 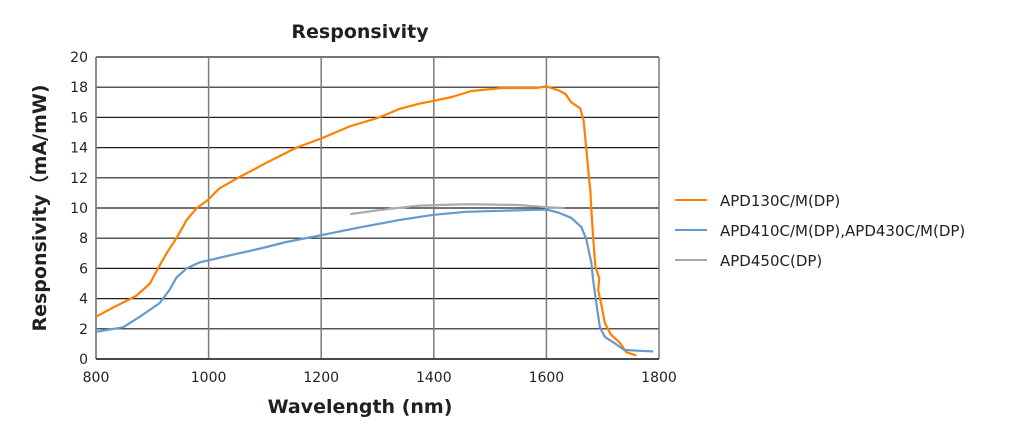 What do you see at coordinates (360, 407) in the screenshot?
I see `x-axis-label: Wavelength (nm)` at bounding box center [360, 407].